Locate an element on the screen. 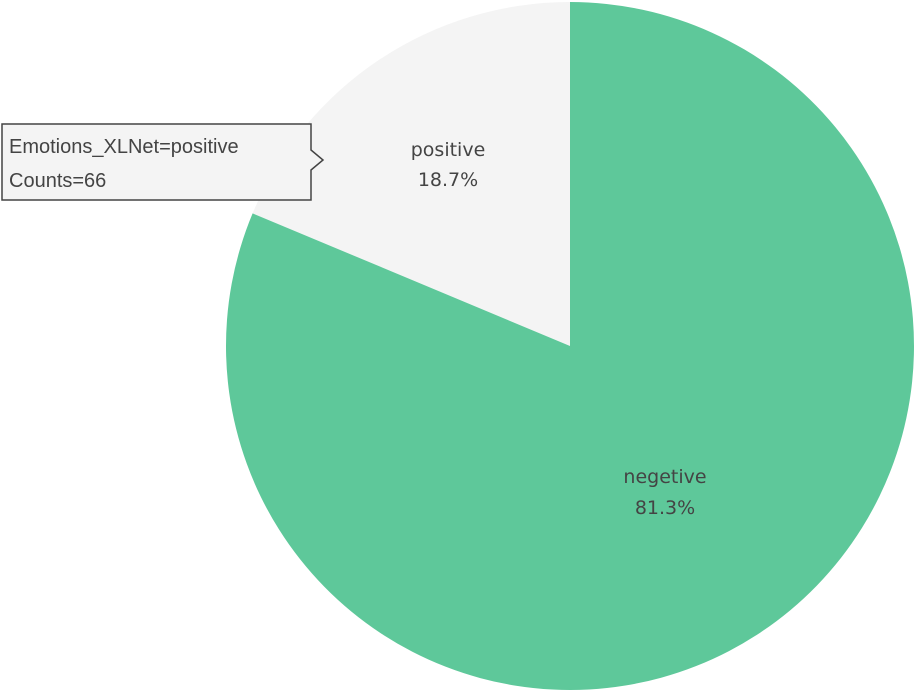 Image resolution: width=918 pixels, height=693 pixels. slice-label-positive: positive is located at coordinates (448, 150).